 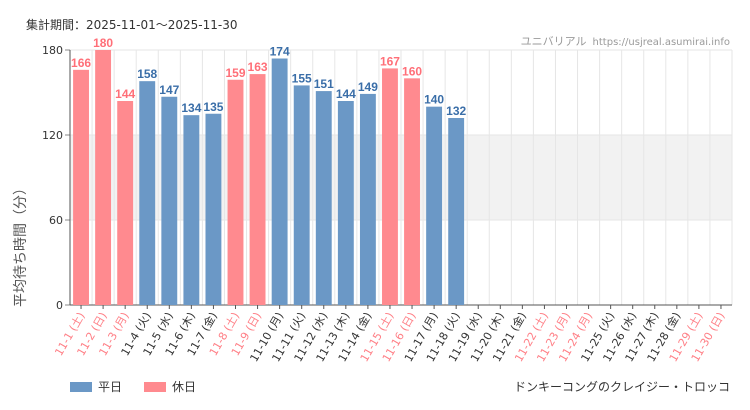 I want to click on value-label: 159, so click(x=235, y=73).